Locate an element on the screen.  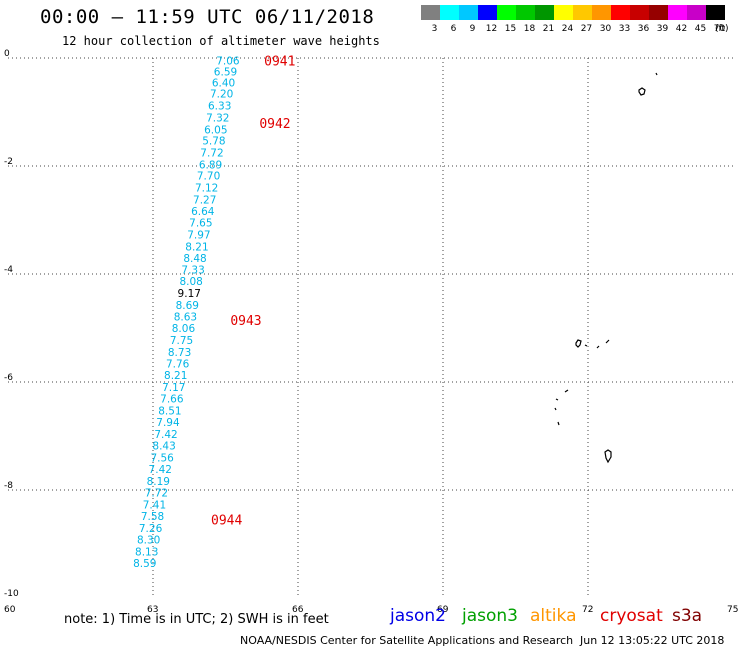
swh-value: 7.56 is located at coordinates (162, 459).